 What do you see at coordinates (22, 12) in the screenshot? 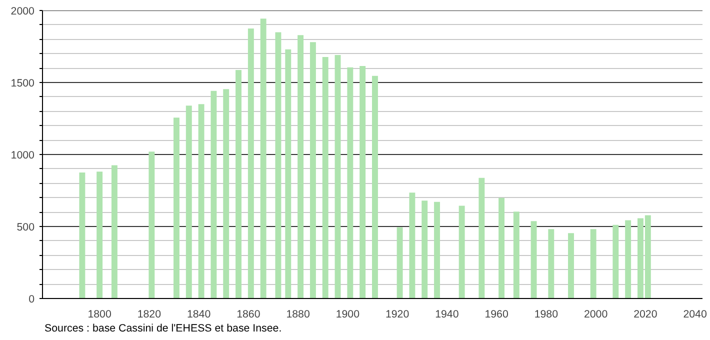
I see `y-tick-label: 2000` at bounding box center [22, 12].